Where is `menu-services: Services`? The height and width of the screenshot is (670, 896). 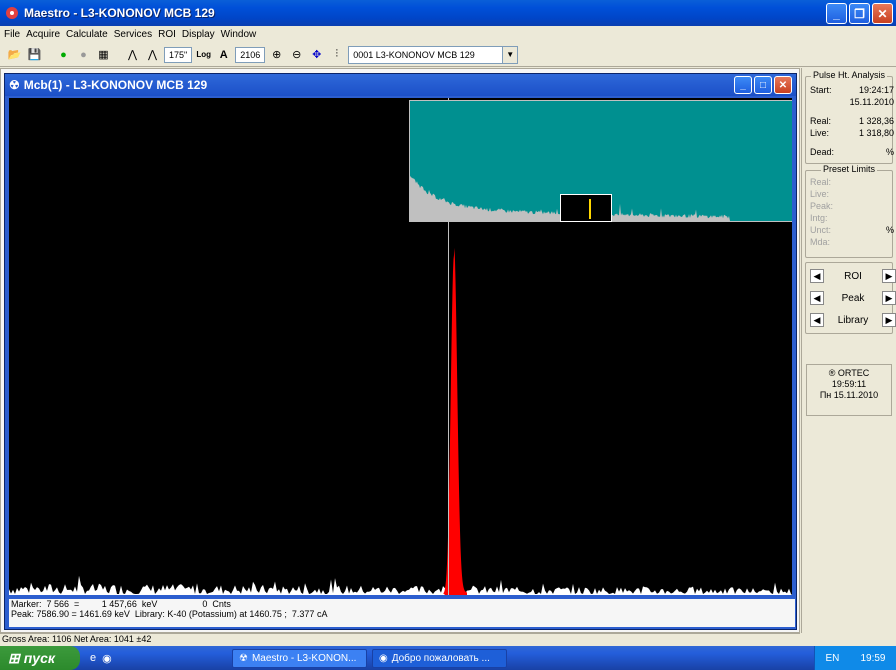 menu-services: Services is located at coordinates (133, 34).